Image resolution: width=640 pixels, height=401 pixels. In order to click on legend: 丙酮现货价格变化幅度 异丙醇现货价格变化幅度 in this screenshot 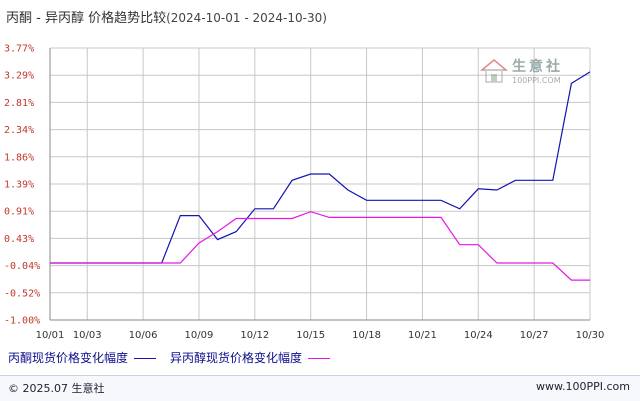, I will do `click(176, 357)`.